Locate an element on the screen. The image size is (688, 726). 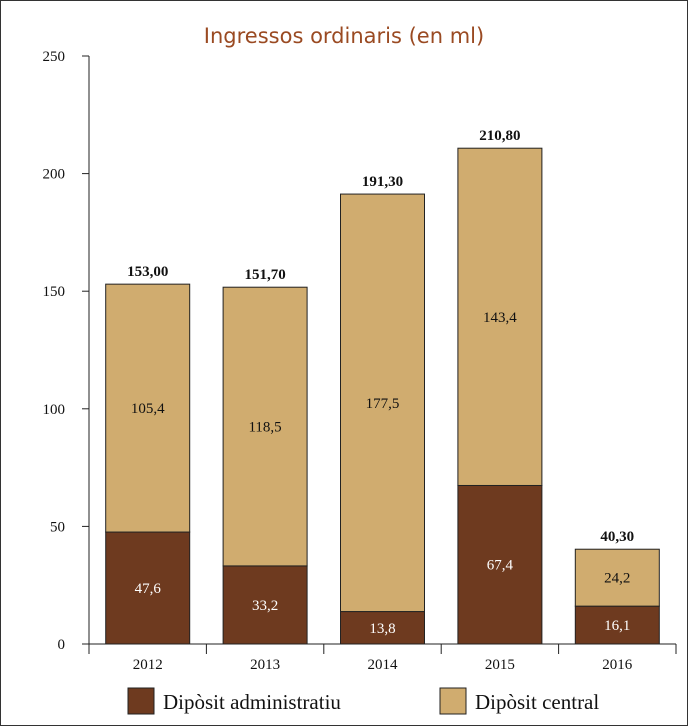
segment-value-label: 47,6 is located at coordinates (148, 589).